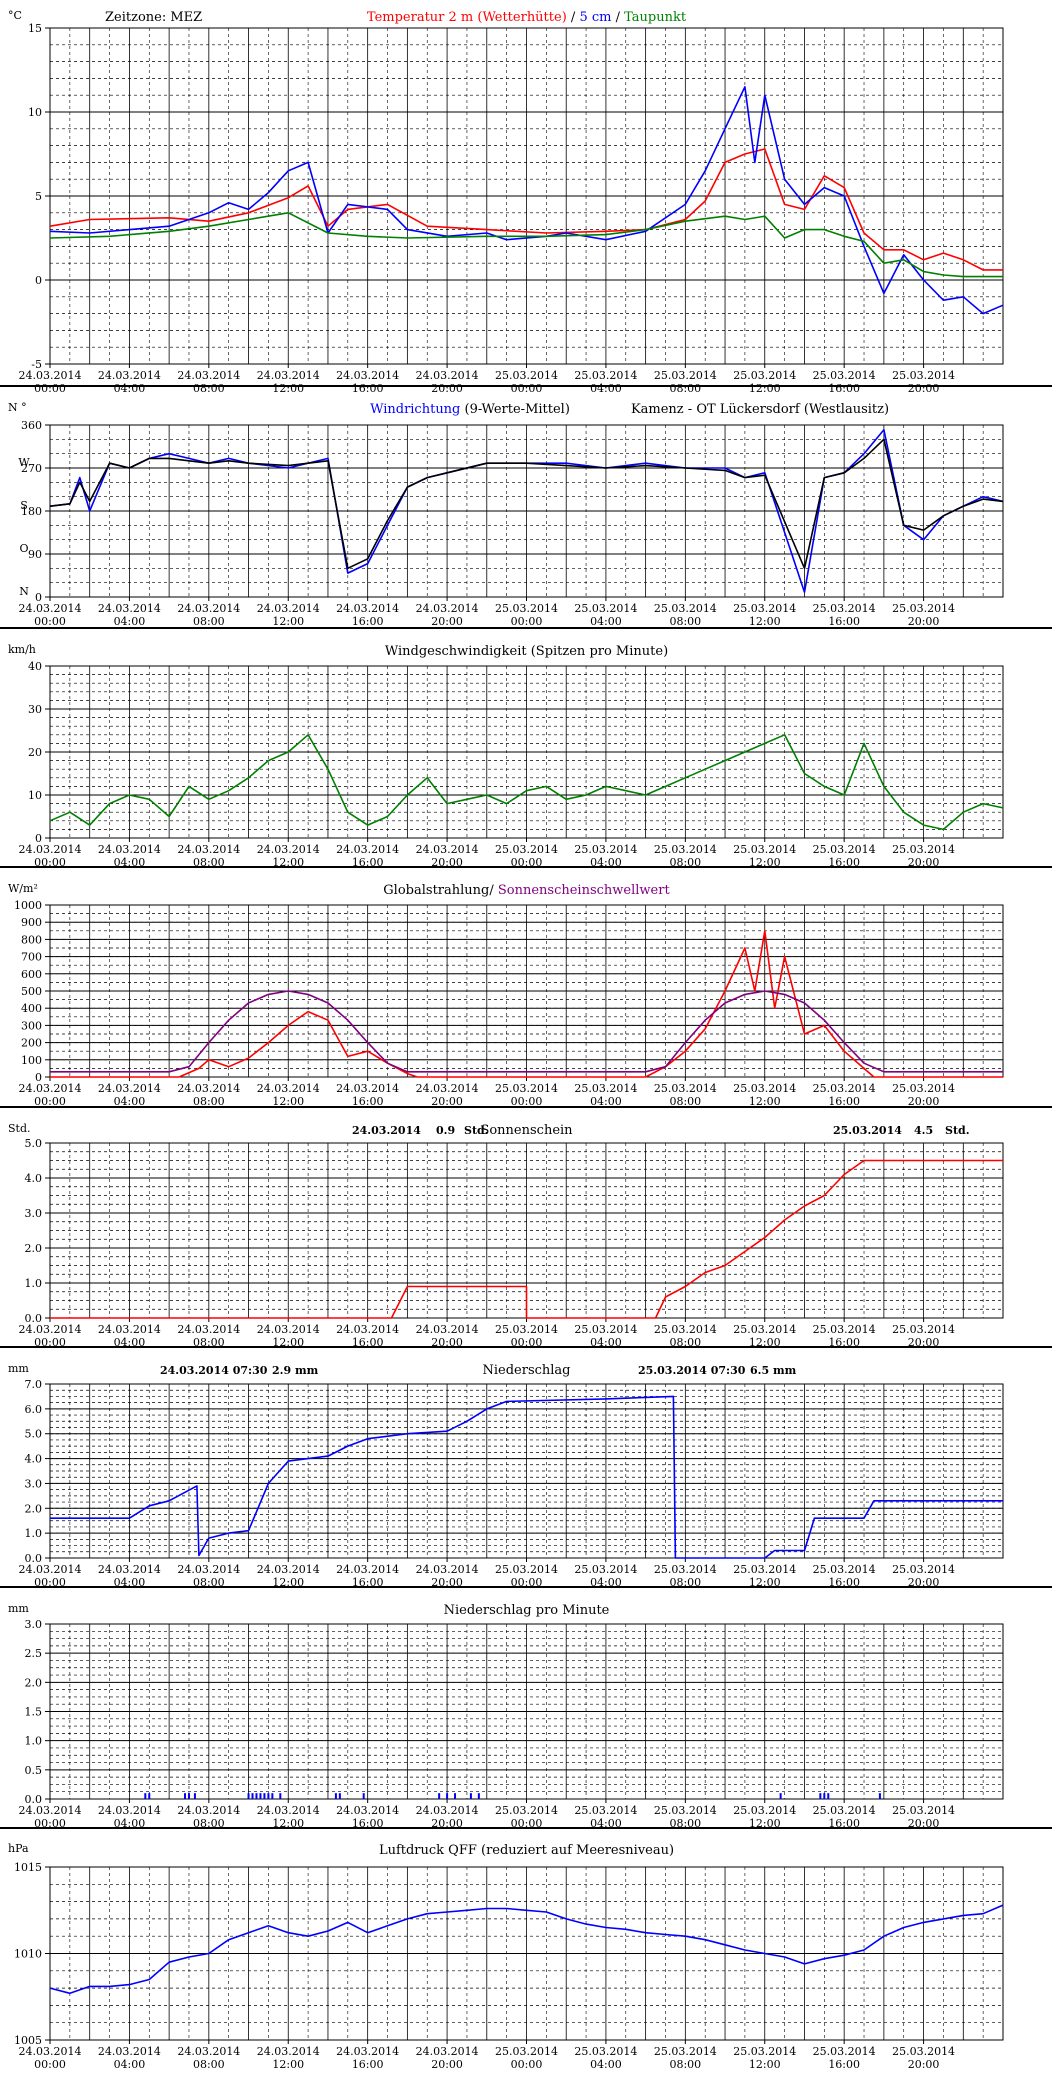  I want to click on y-tick-label: 40, so click(35, 666).